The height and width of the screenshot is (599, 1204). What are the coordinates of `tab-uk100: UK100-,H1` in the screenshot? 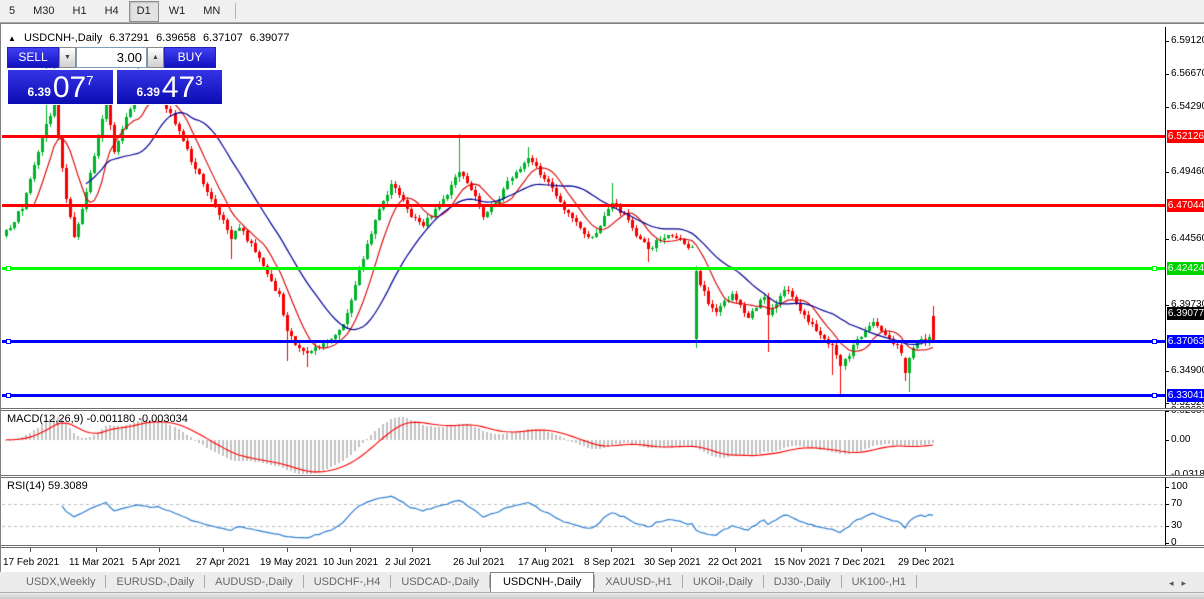 It's located at (879, 582).